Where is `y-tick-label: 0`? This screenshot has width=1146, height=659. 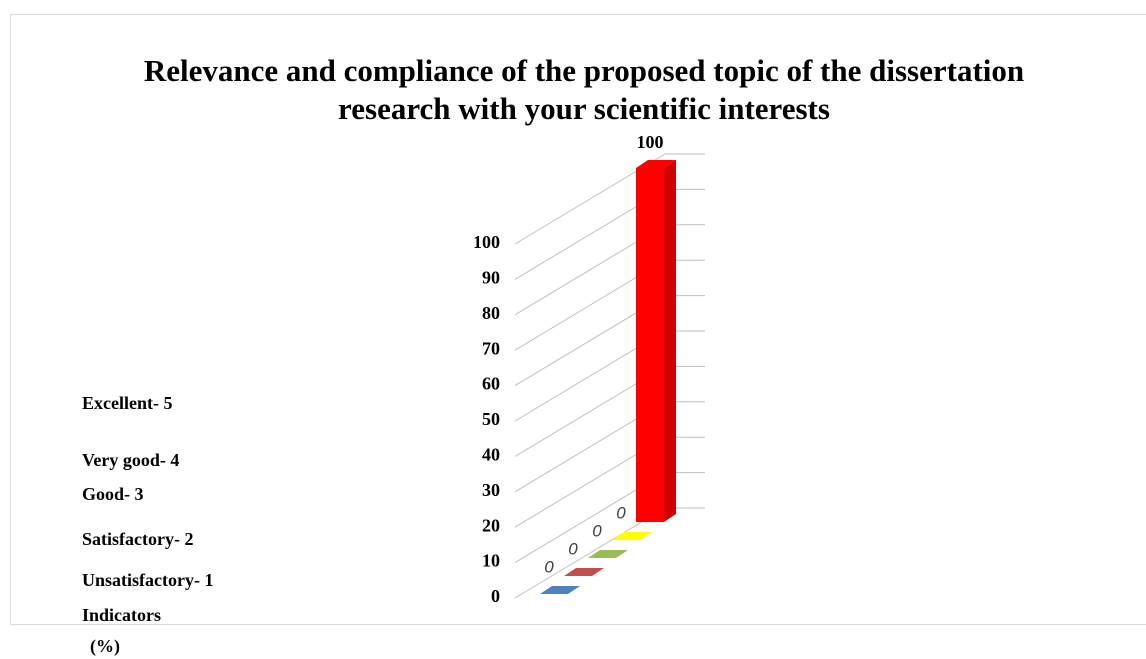 y-tick-label: 0 is located at coordinates (495, 596).